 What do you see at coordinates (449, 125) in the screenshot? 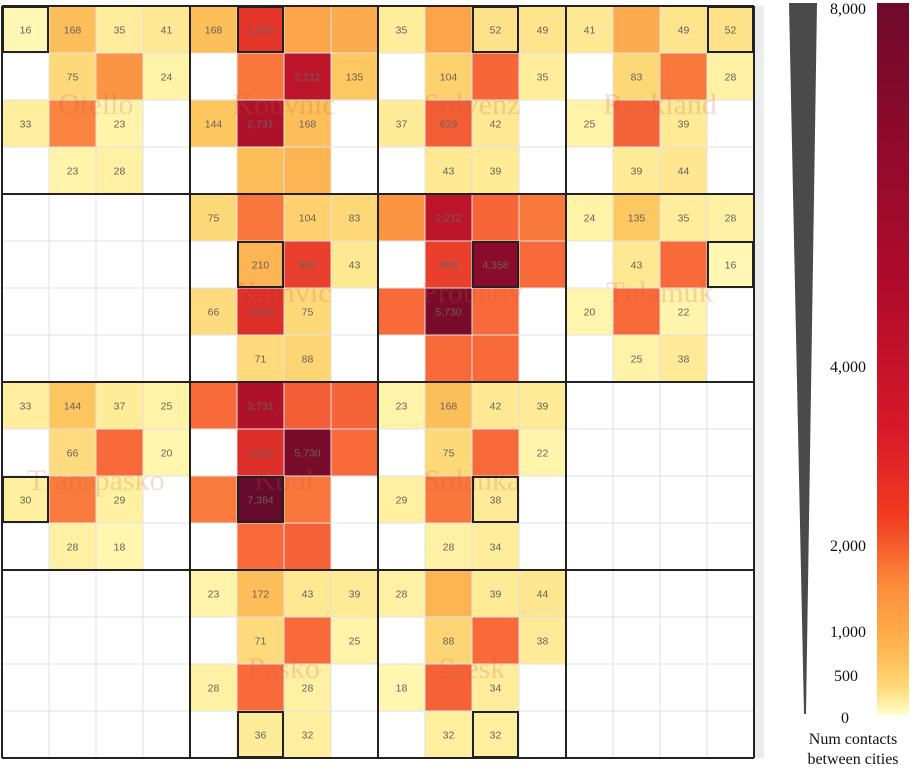
I see `cell-value: 629` at bounding box center [449, 125].